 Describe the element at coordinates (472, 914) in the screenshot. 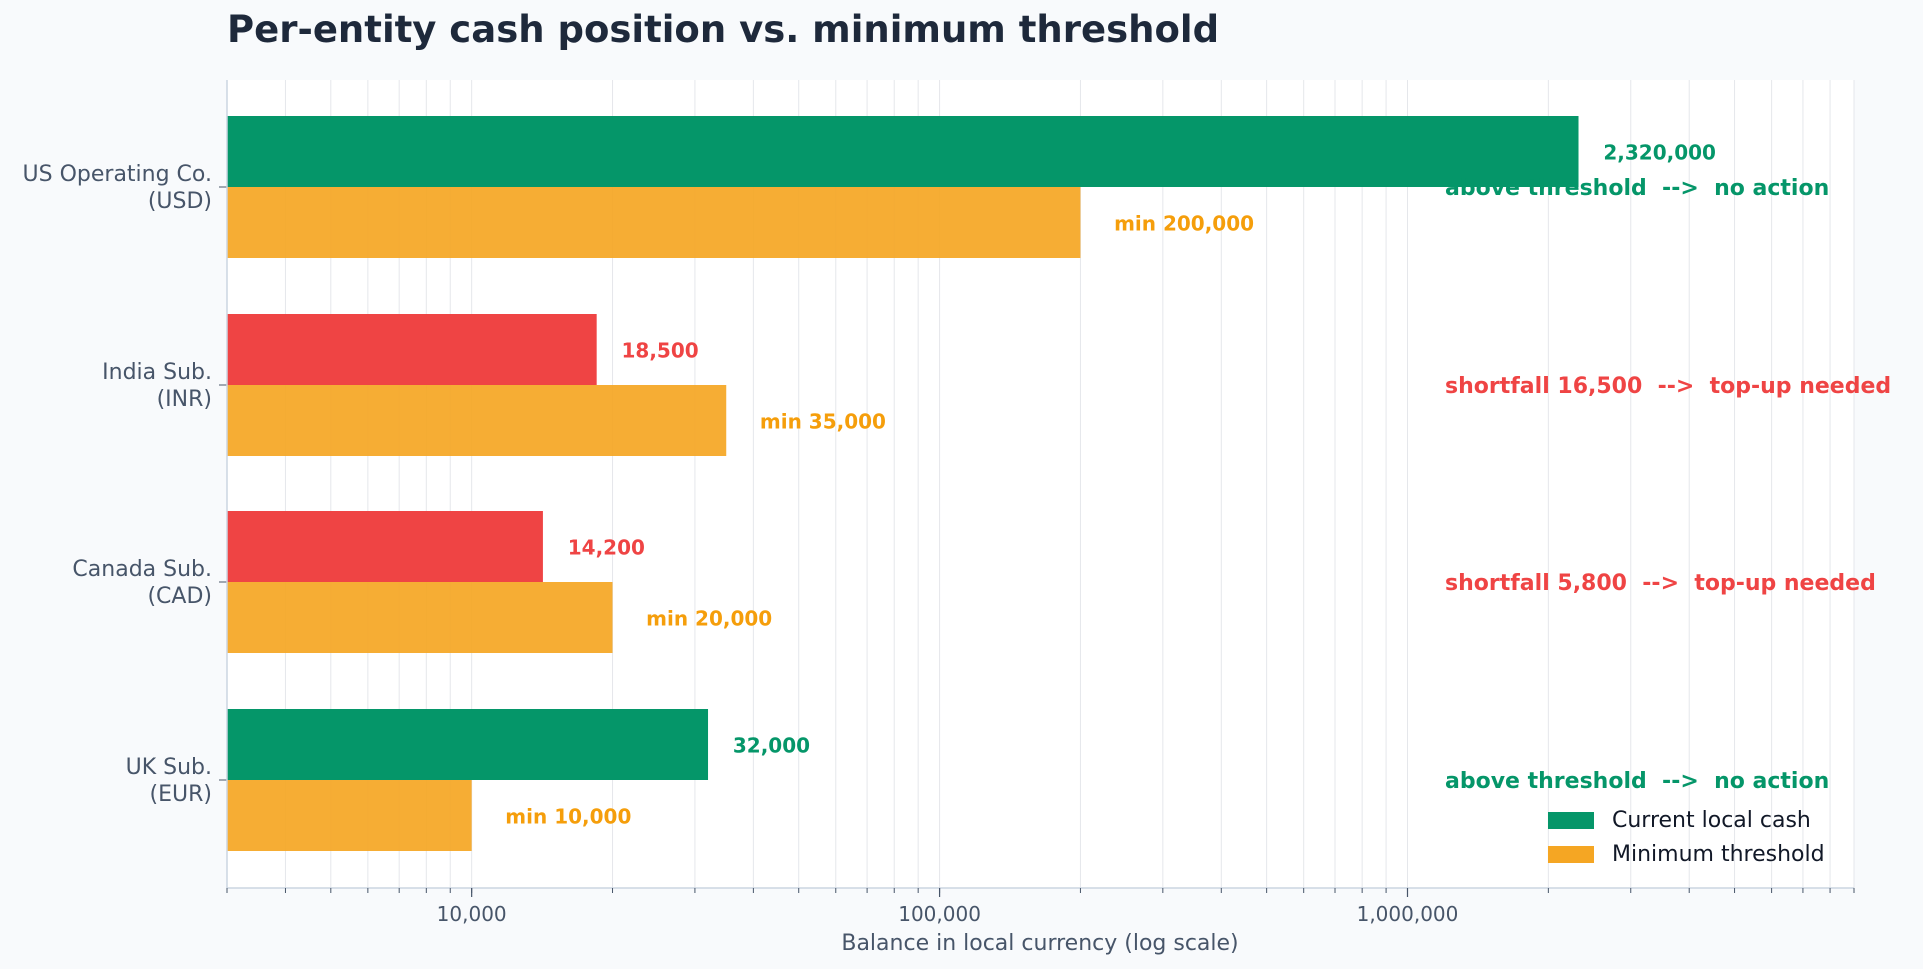

I see `x-tick-label: 10,000` at that location.